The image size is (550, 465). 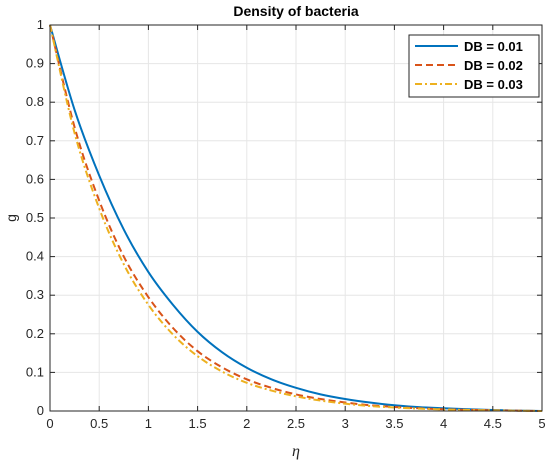 I want to click on y-tick-label: 0.5, so click(x=35, y=217).